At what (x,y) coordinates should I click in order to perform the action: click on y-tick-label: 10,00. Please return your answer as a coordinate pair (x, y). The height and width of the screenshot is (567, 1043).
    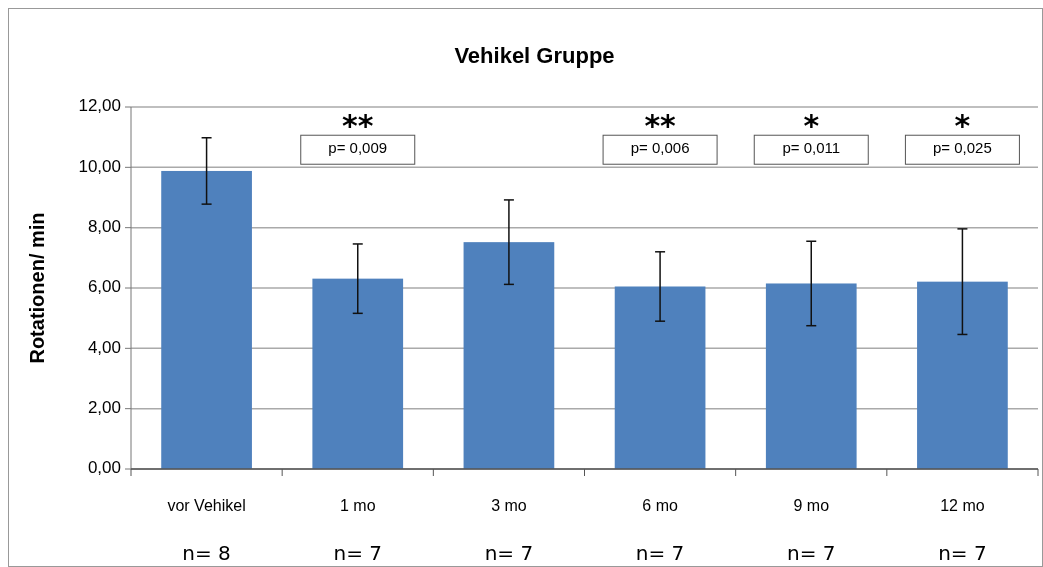
    Looking at the image, I should click on (99, 166).